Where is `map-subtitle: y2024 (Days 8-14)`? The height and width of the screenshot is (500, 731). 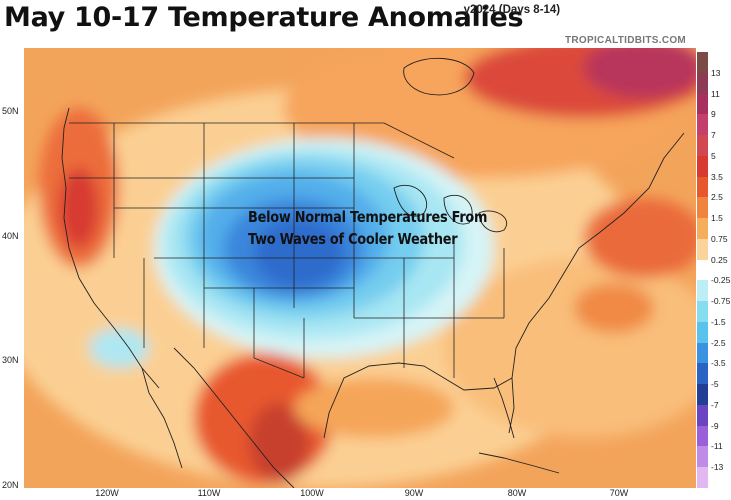 map-subtitle: y2024 (Days 8-14) is located at coordinates (512, 10).